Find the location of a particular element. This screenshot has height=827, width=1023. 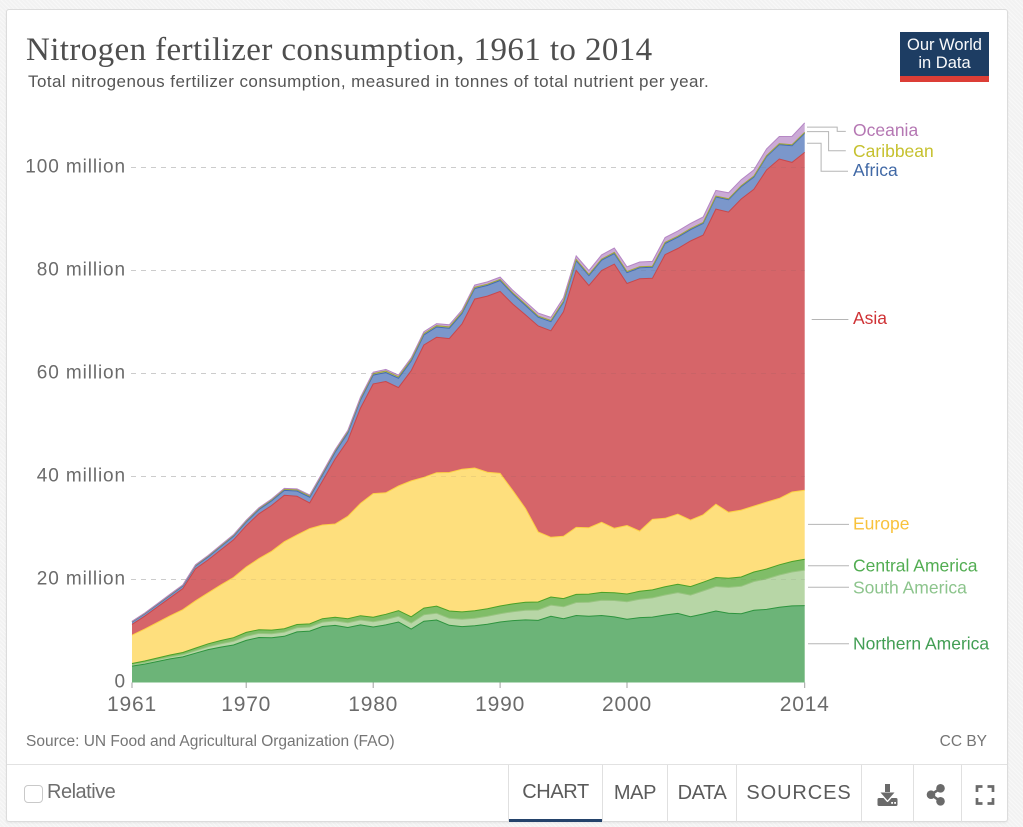

svg-text: 0 is located at coordinates (120, 682).